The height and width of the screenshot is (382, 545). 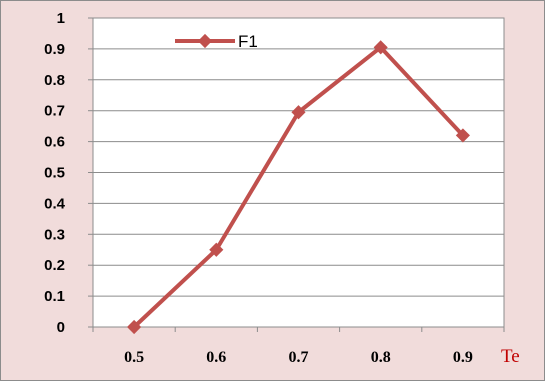 What do you see at coordinates (54, 296) in the screenshot?
I see `y-tick-label: 0.1` at bounding box center [54, 296].